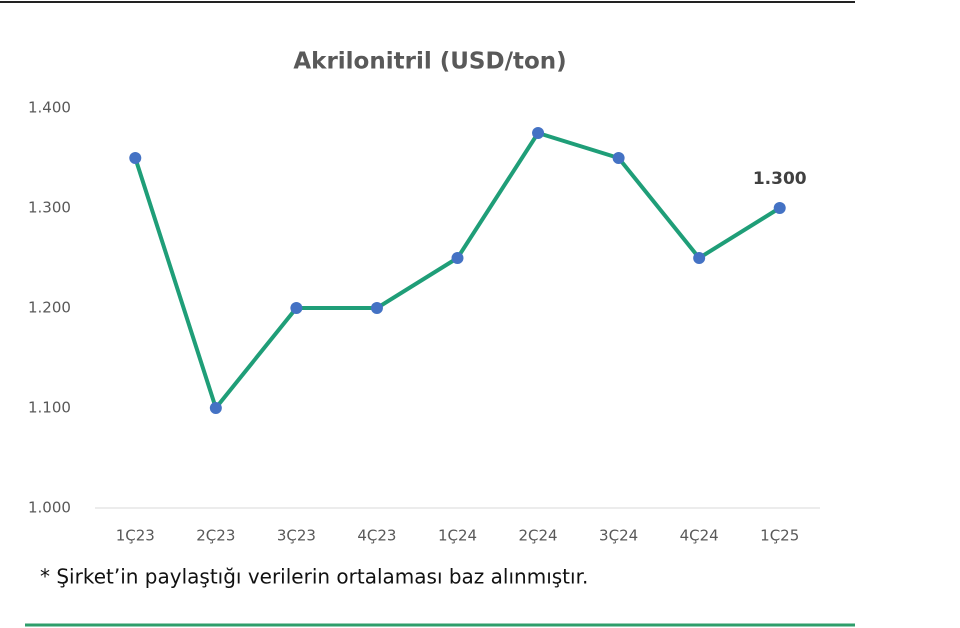 This screenshot has height=628, width=960. What do you see at coordinates (699, 536) in the screenshot?
I see `x-tick-label: 4Ç24` at bounding box center [699, 536].